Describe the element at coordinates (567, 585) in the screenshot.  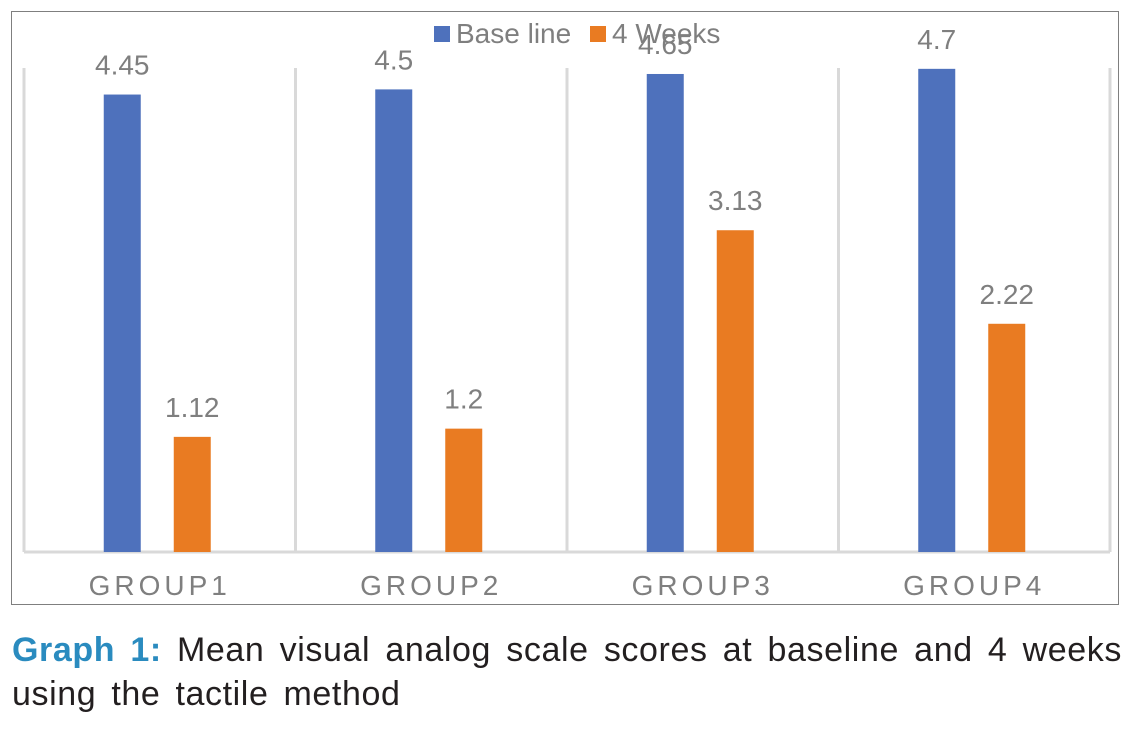
I see `x-axis-tick-labels: GROUP1 GROUP2 GROUP3 GROUP4` at that location.